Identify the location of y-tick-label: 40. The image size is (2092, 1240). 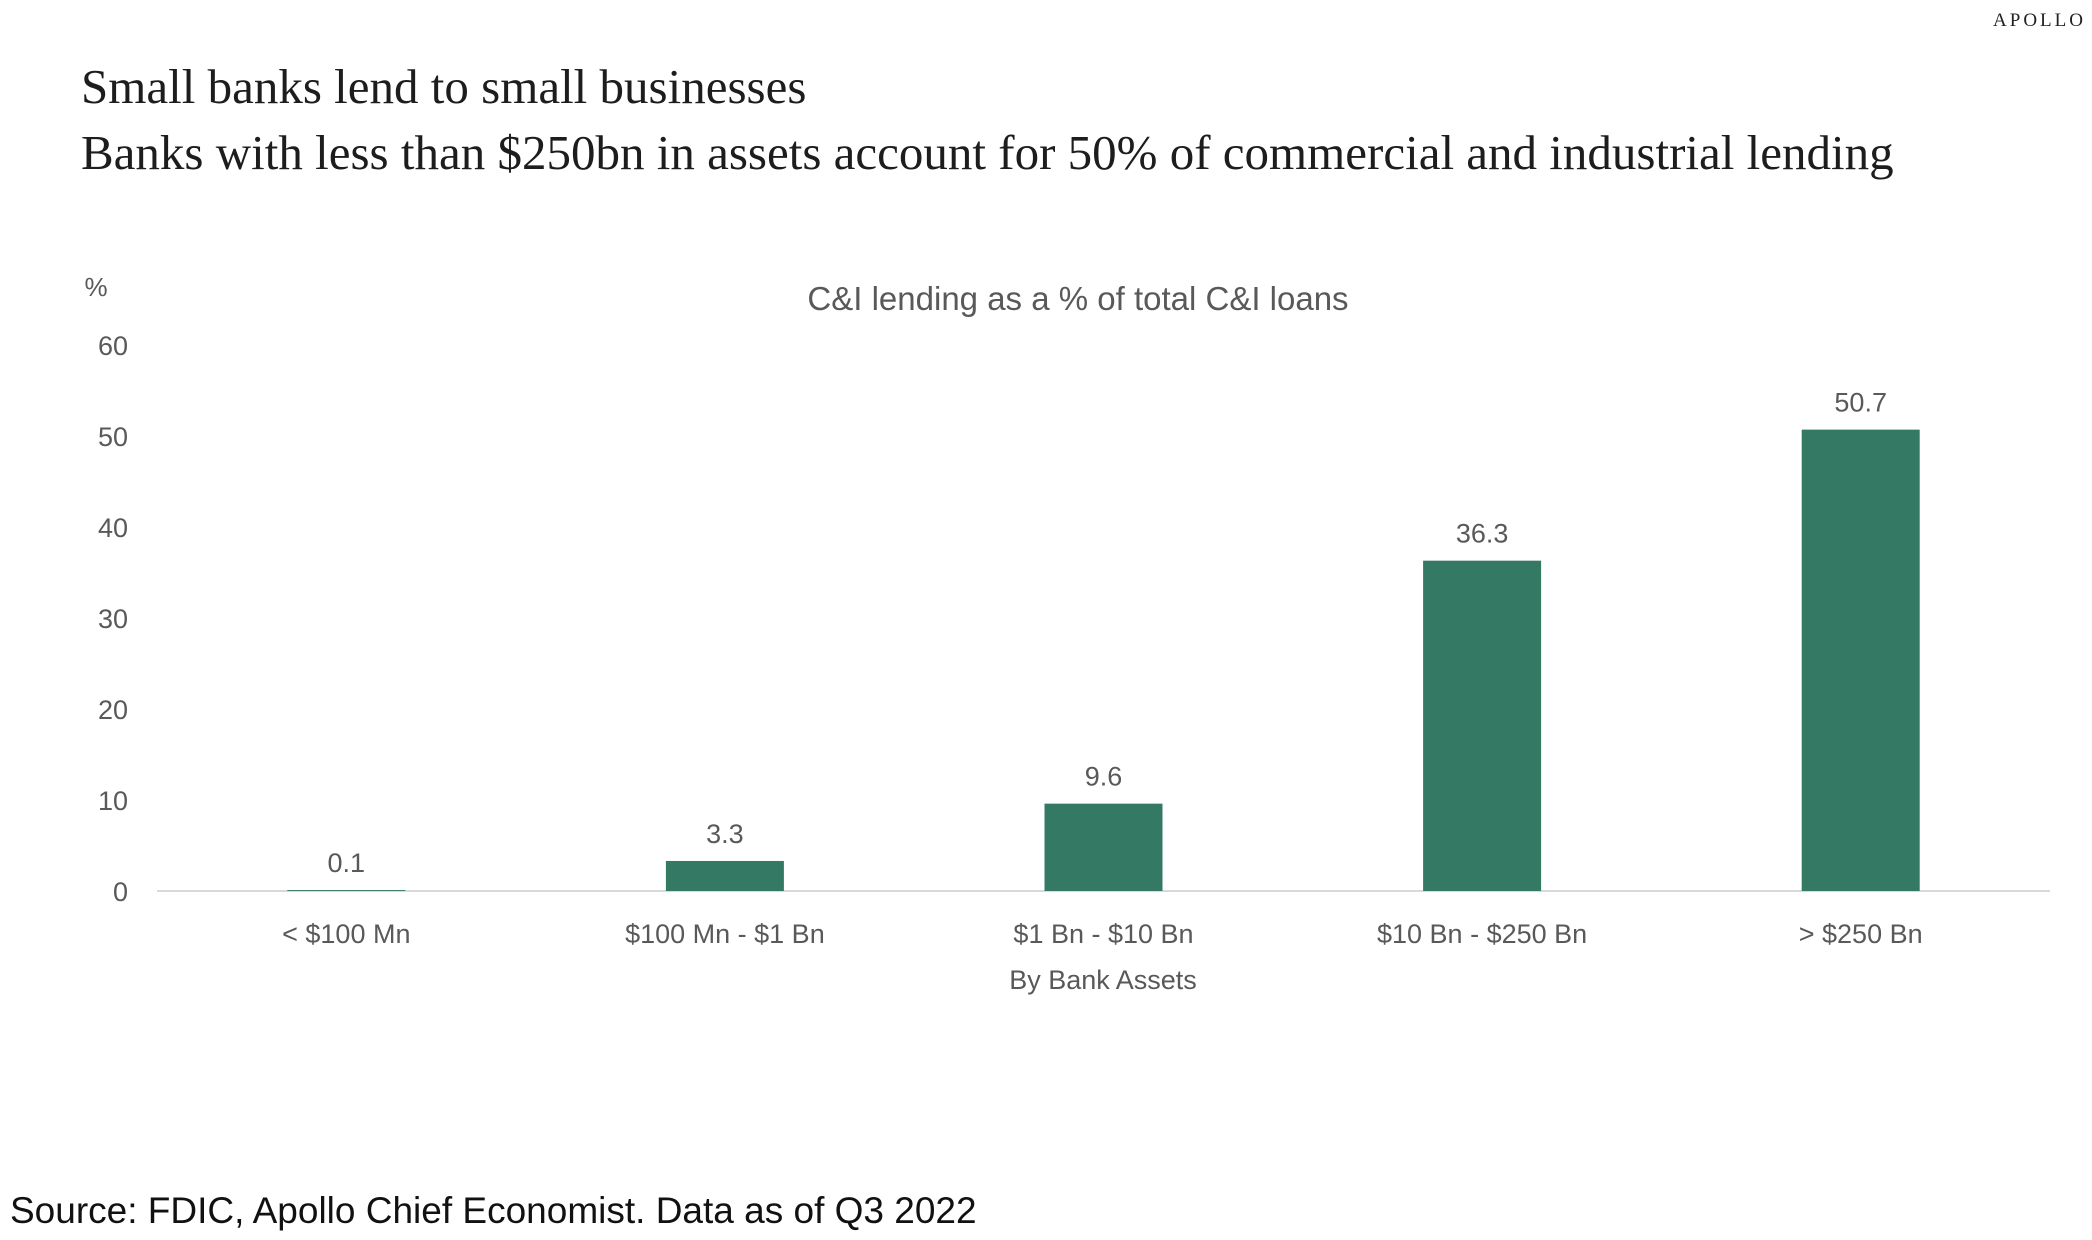
(113, 528).